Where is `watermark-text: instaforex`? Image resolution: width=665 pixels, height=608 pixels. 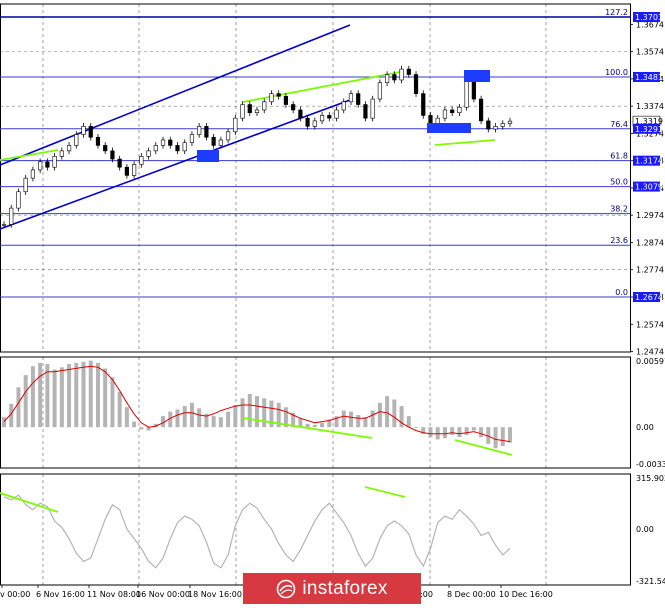 watermark-text: instaforex is located at coordinates (345, 588).